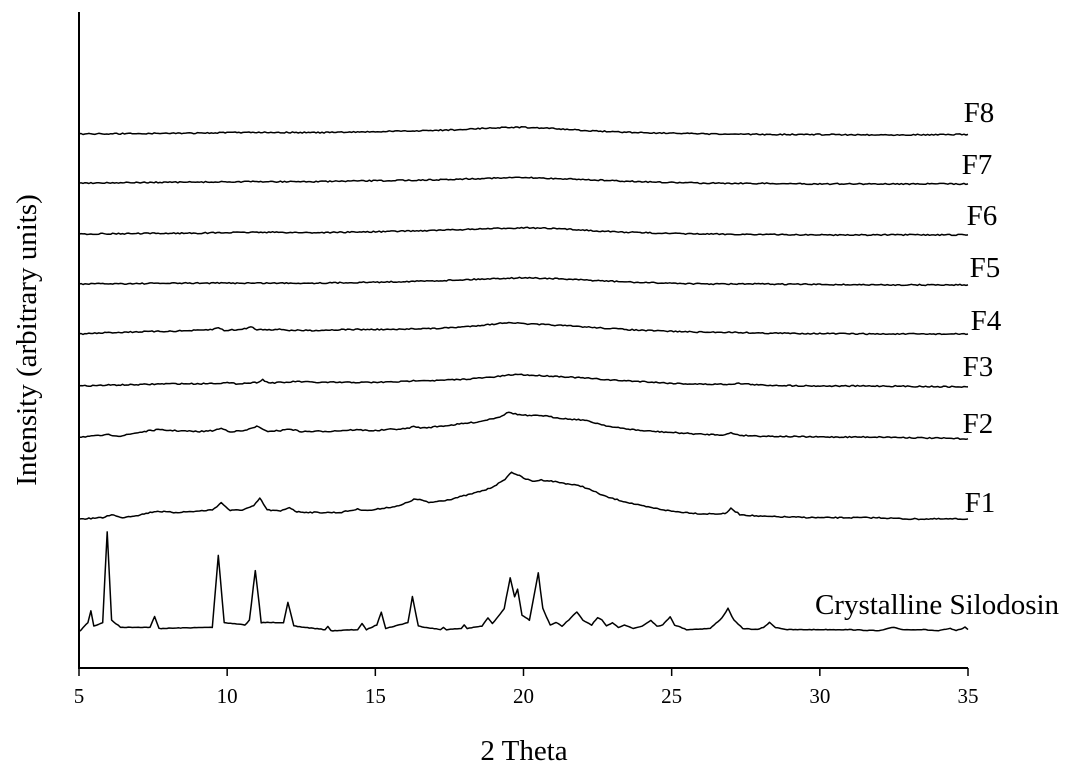 This screenshot has width=1086, height=771. I want to click on trace-crystalline-silodosin, so click(523, 582).